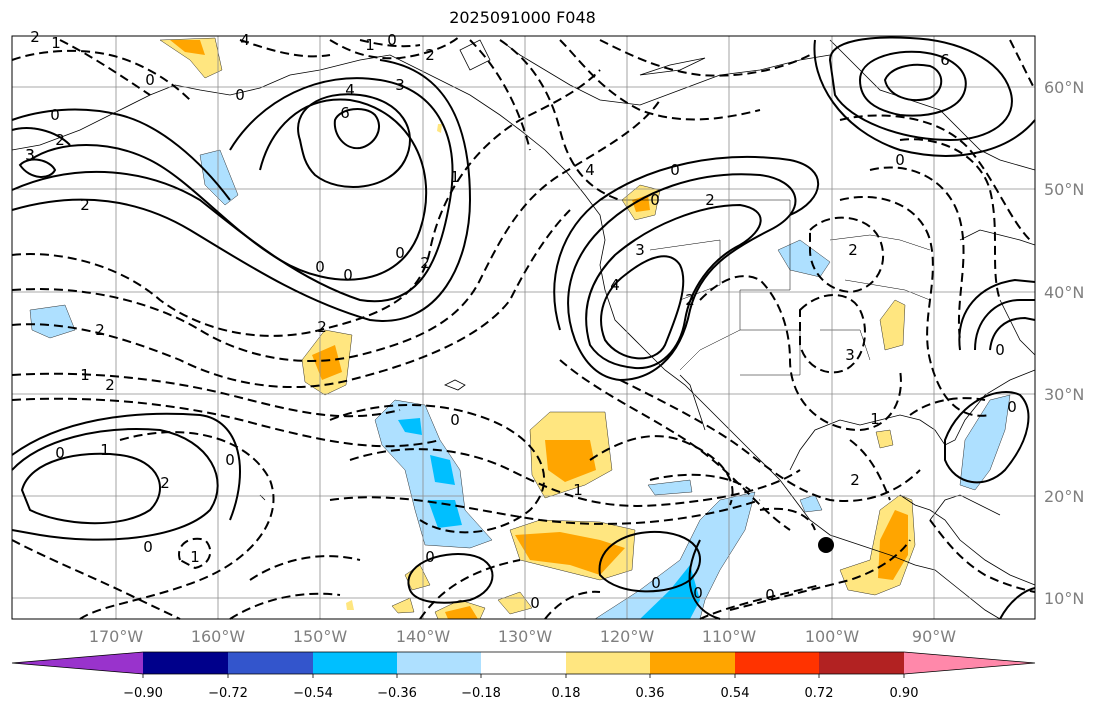 Image resolution: width=1105 pixels, height=712 pixels. Describe the element at coordinates (1064, 87) in the screenshot. I see `lat-tick-label: 60°N` at that location.